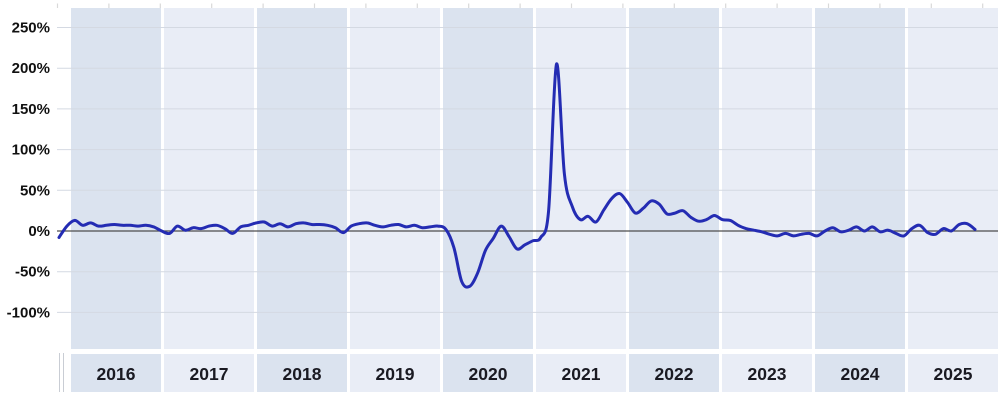 This screenshot has width=1000, height=407. I want to click on year-label: 2025, so click(953, 374).